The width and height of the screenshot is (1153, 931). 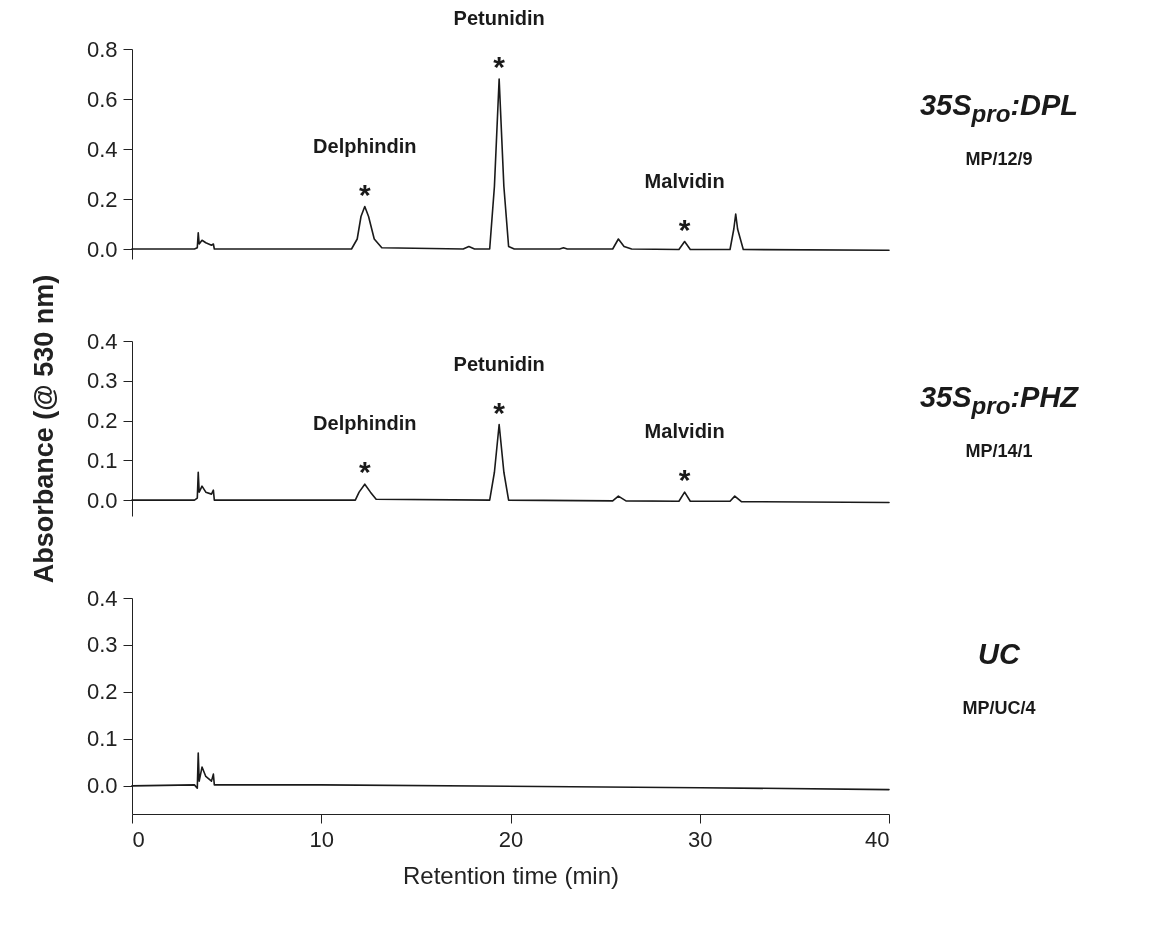 I want to click on y-tick-label: 0.8, so click(x=102, y=49).